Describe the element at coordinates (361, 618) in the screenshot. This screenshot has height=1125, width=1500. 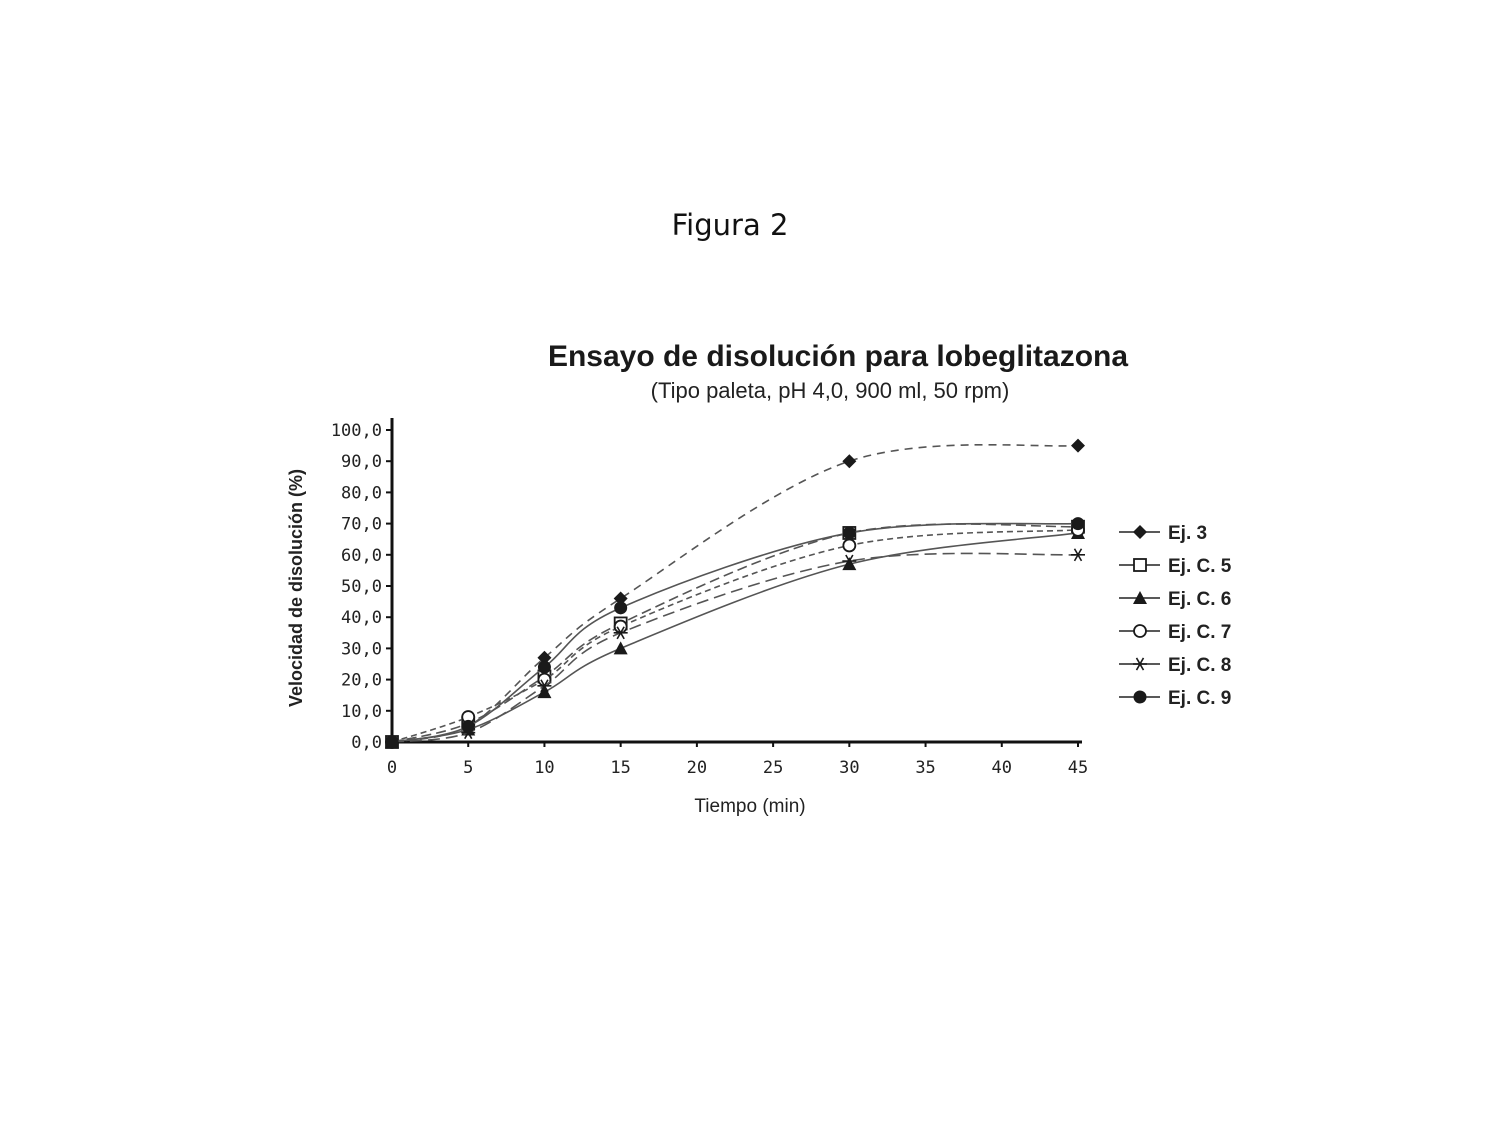
I see `y-tick-label: 40,0` at that location.